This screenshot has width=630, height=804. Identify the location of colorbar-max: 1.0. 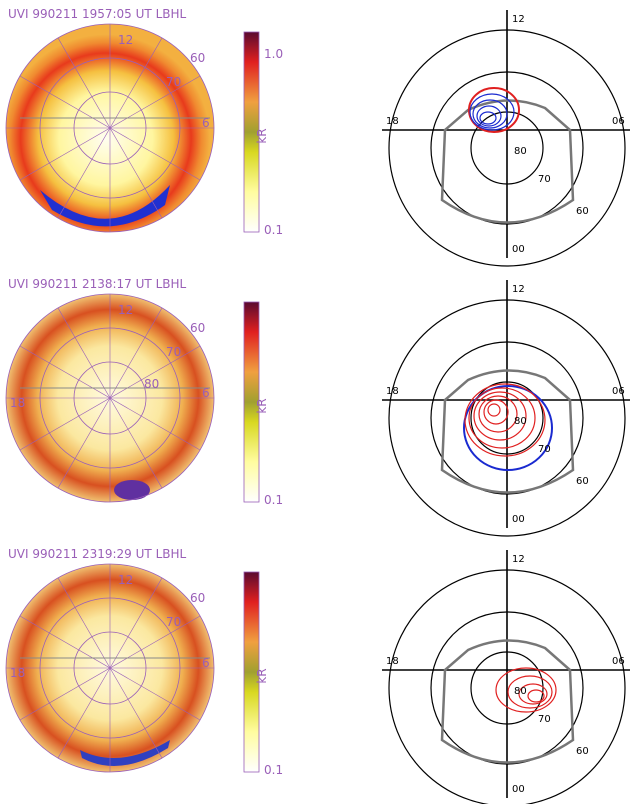
(273, 54).